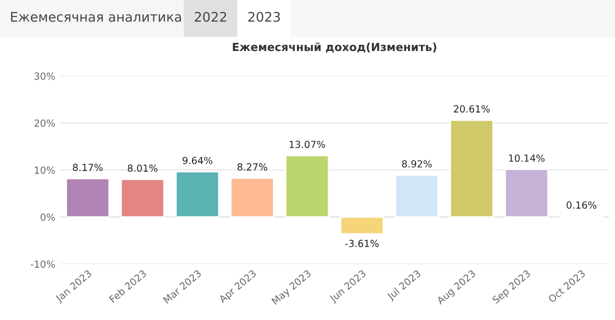  What do you see at coordinates (197, 160) in the screenshot?
I see `data-label: 9.64%` at bounding box center [197, 160].